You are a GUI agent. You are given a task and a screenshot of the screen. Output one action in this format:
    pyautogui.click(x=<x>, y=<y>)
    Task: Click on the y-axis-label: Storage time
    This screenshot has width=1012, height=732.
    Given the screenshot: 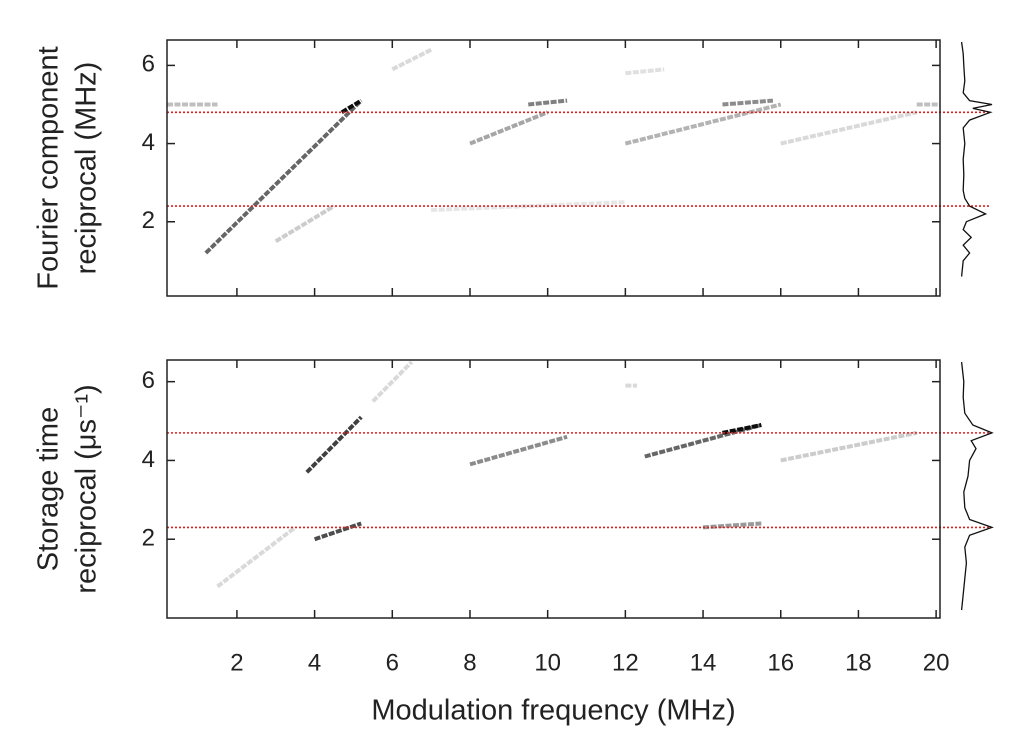 What is the action you would take?
    pyautogui.click(x=49, y=489)
    